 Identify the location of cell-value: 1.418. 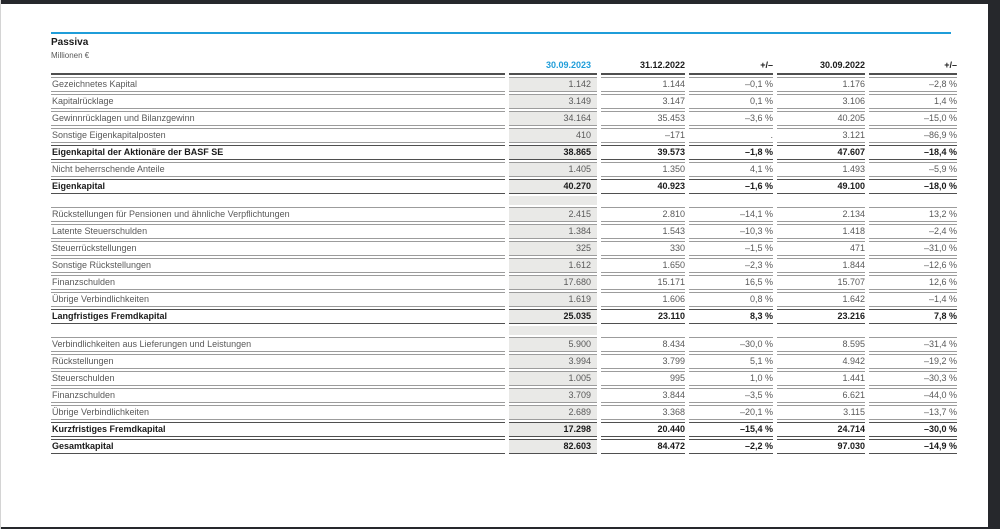
(821, 231).